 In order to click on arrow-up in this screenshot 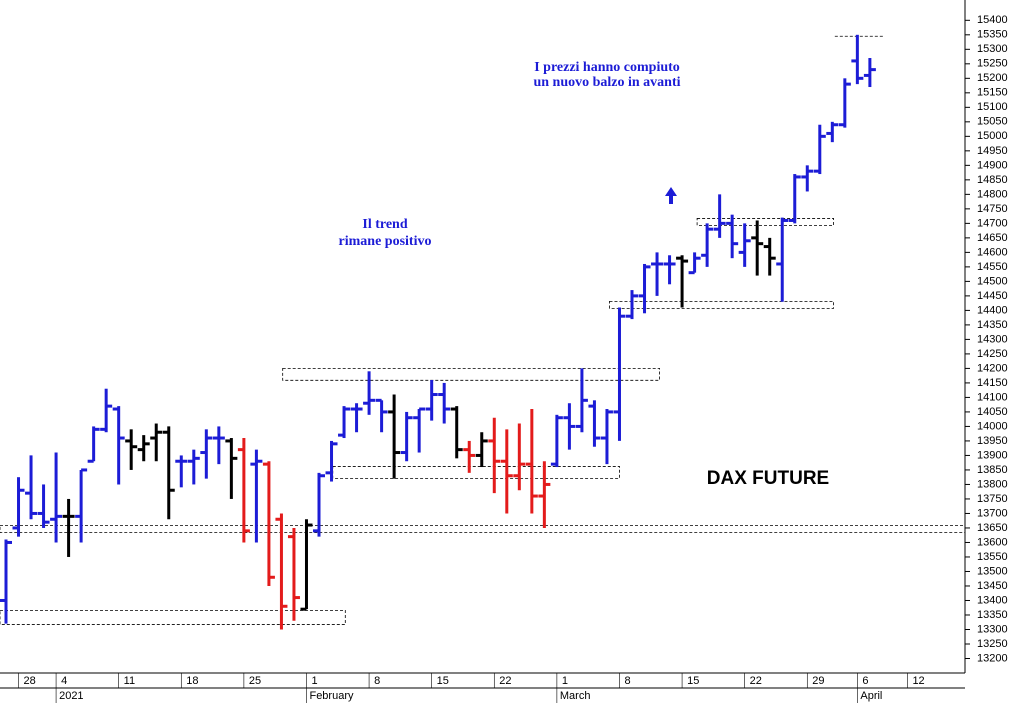, I will do `click(671, 195)`.